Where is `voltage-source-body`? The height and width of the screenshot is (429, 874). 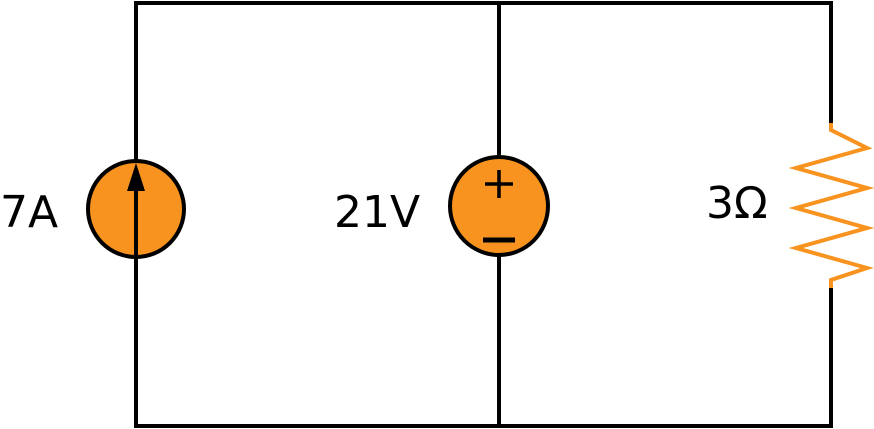 voltage-source-body is located at coordinates (499, 206).